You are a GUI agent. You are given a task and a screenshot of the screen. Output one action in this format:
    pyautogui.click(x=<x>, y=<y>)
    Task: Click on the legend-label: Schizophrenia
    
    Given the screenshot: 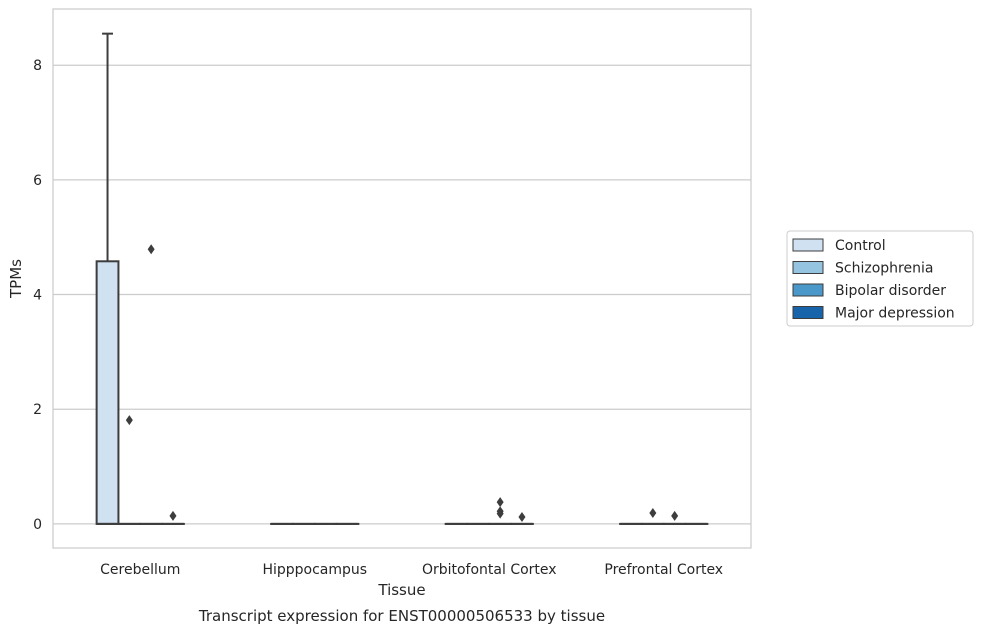 What is the action you would take?
    pyautogui.click(x=884, y=269)
    